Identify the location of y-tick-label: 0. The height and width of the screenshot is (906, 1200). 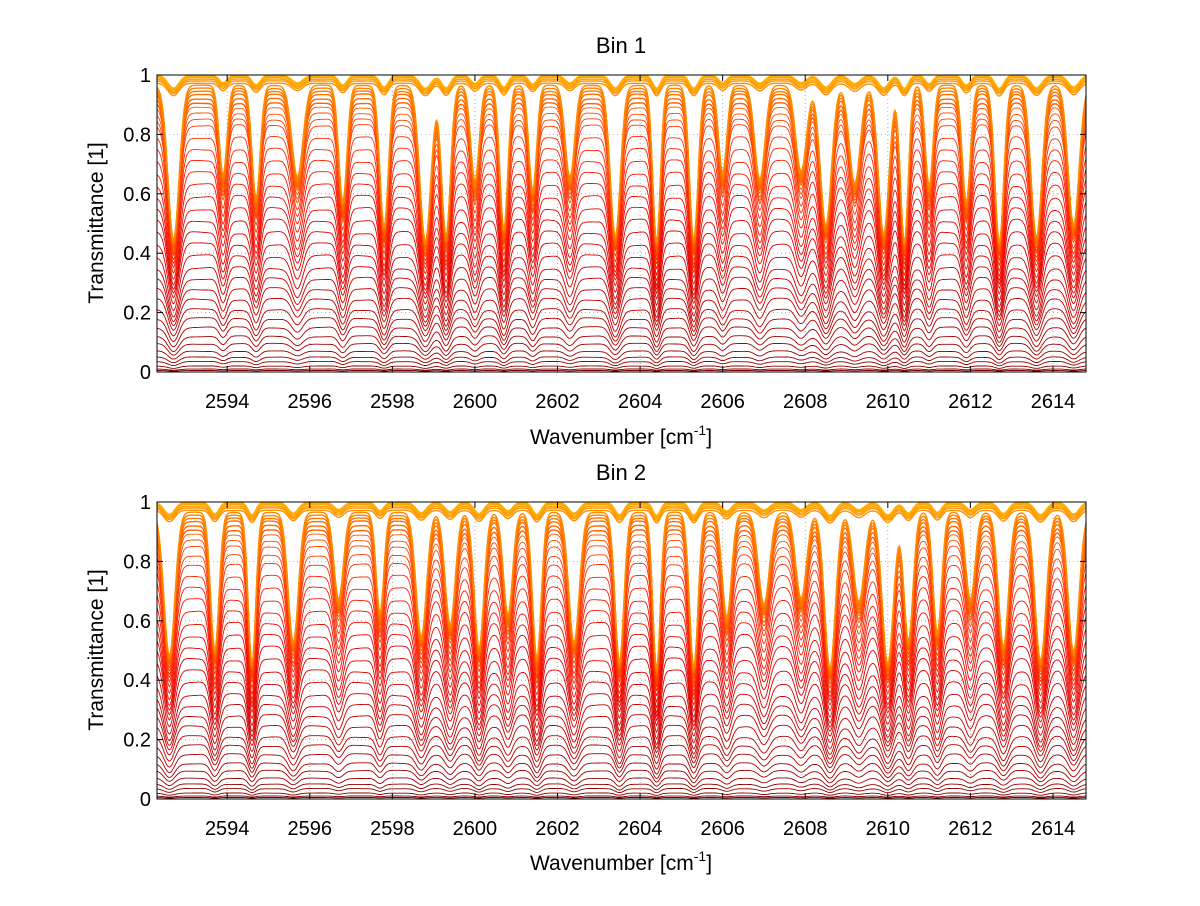
(145, 800).